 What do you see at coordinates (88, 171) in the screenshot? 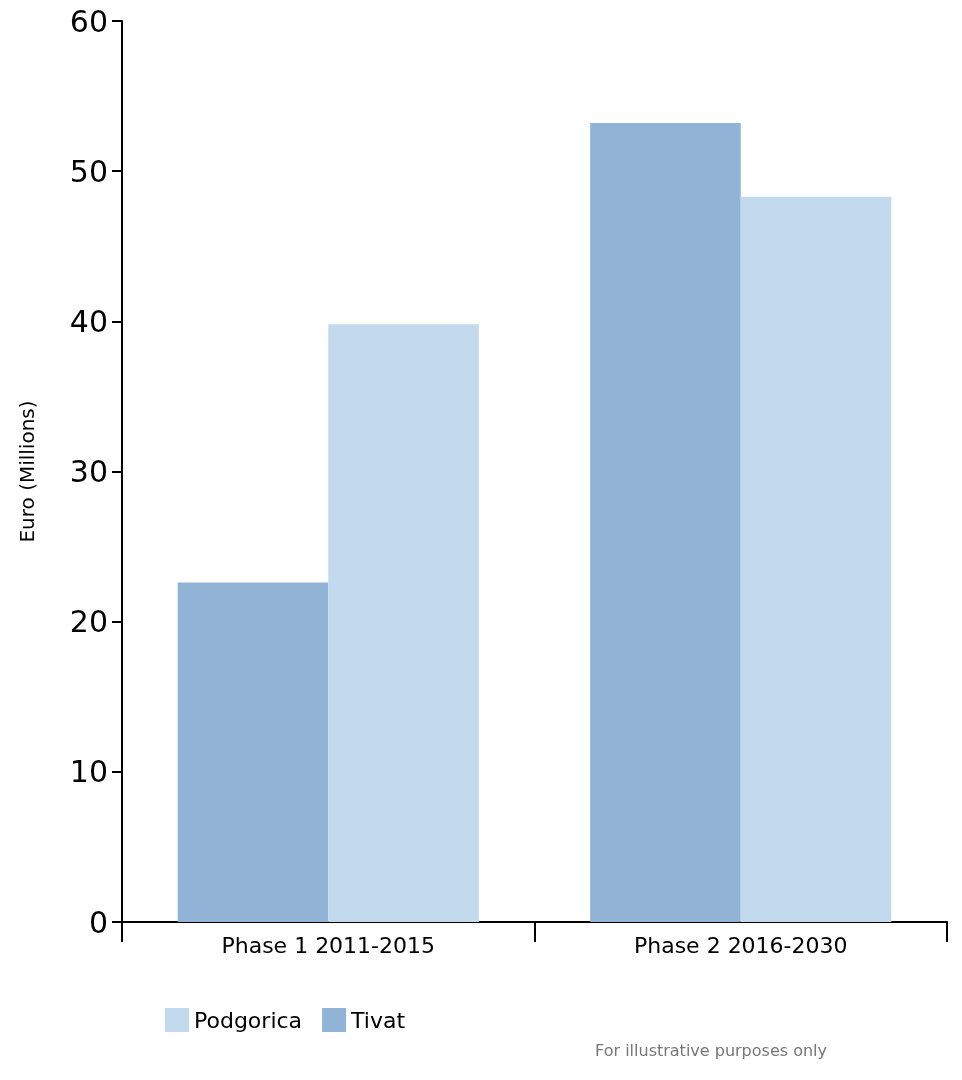
I see `y-tick-label: 50` at bounding box center [88, 171].